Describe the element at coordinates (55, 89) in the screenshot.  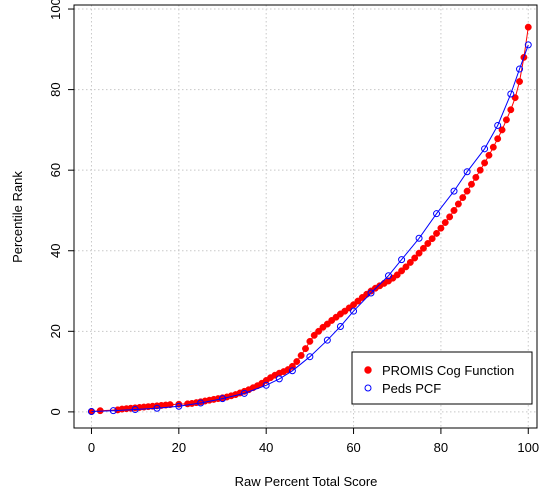
I see `y-tick-label: 80` at that location.